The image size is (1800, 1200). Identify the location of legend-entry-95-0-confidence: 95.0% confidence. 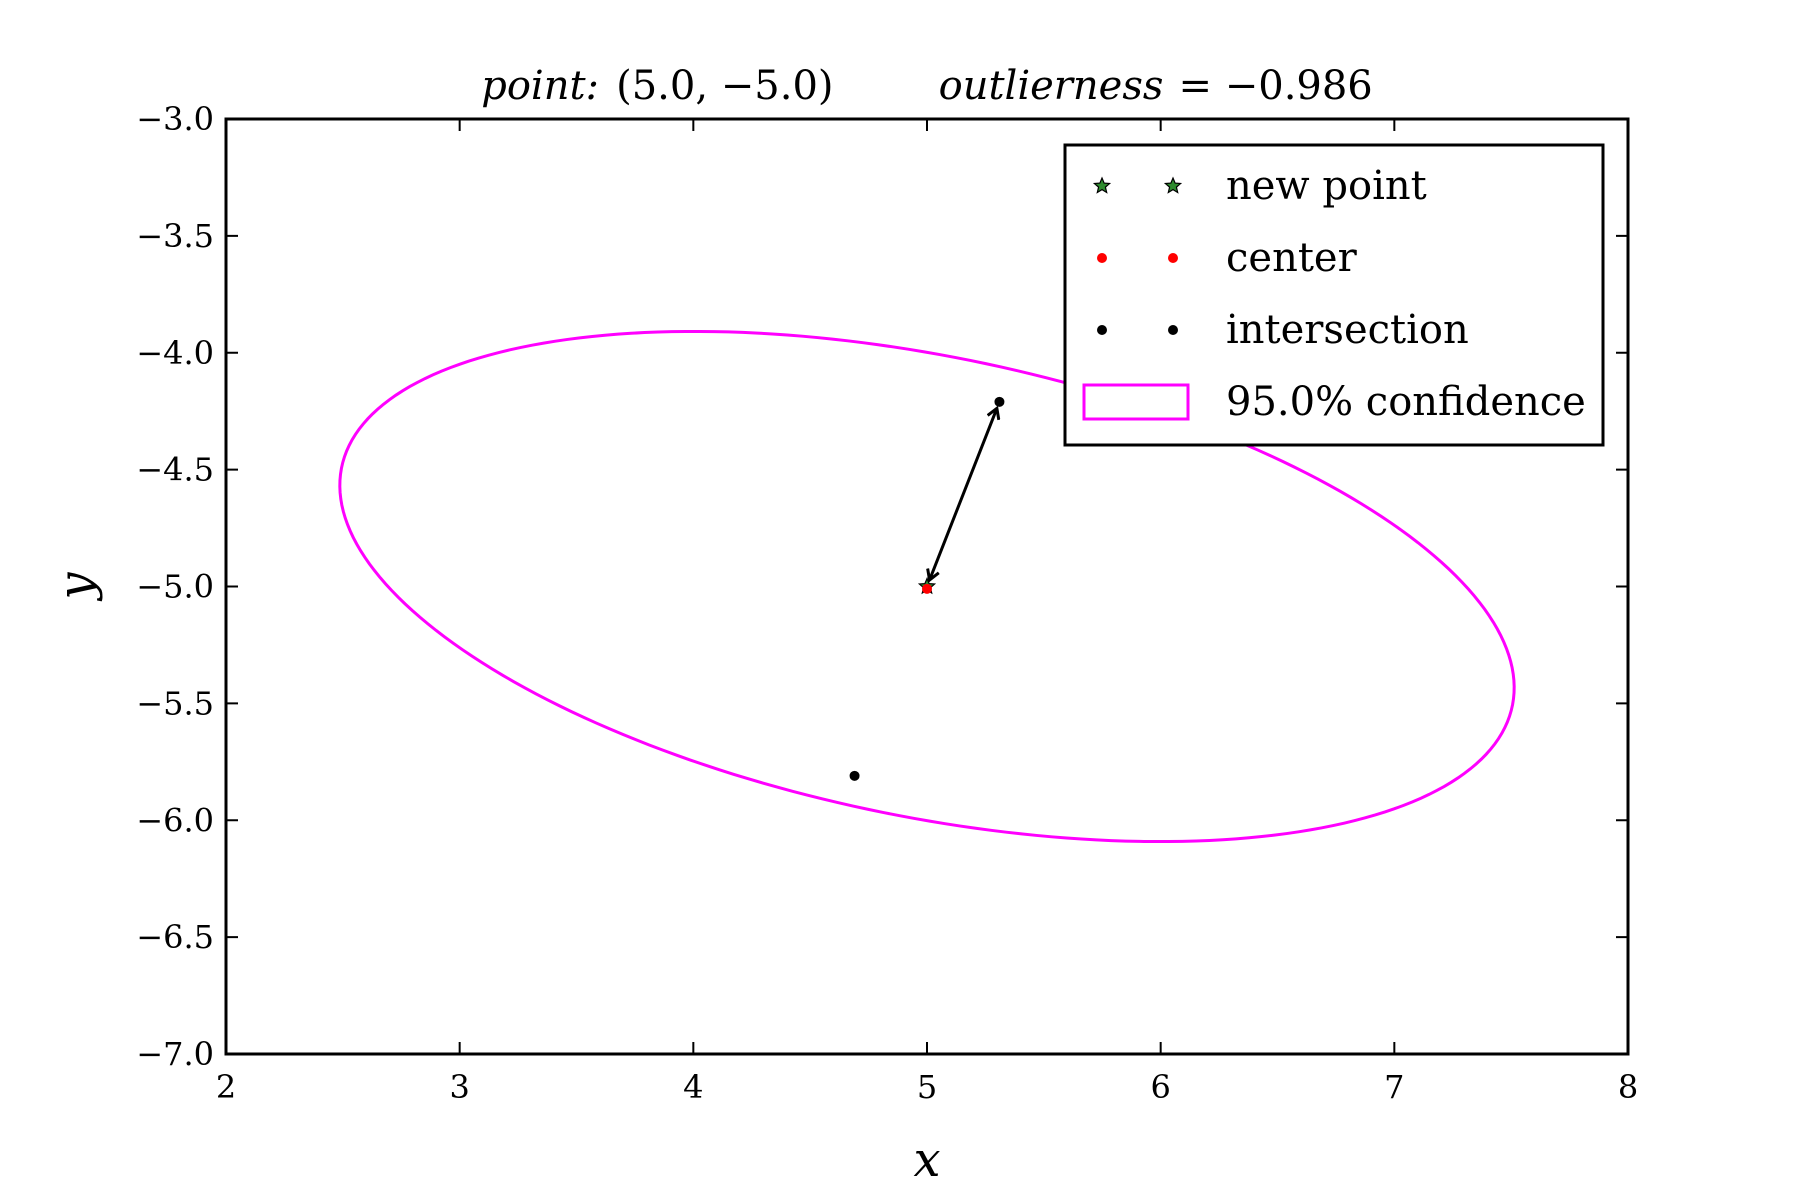
(1334, 402).